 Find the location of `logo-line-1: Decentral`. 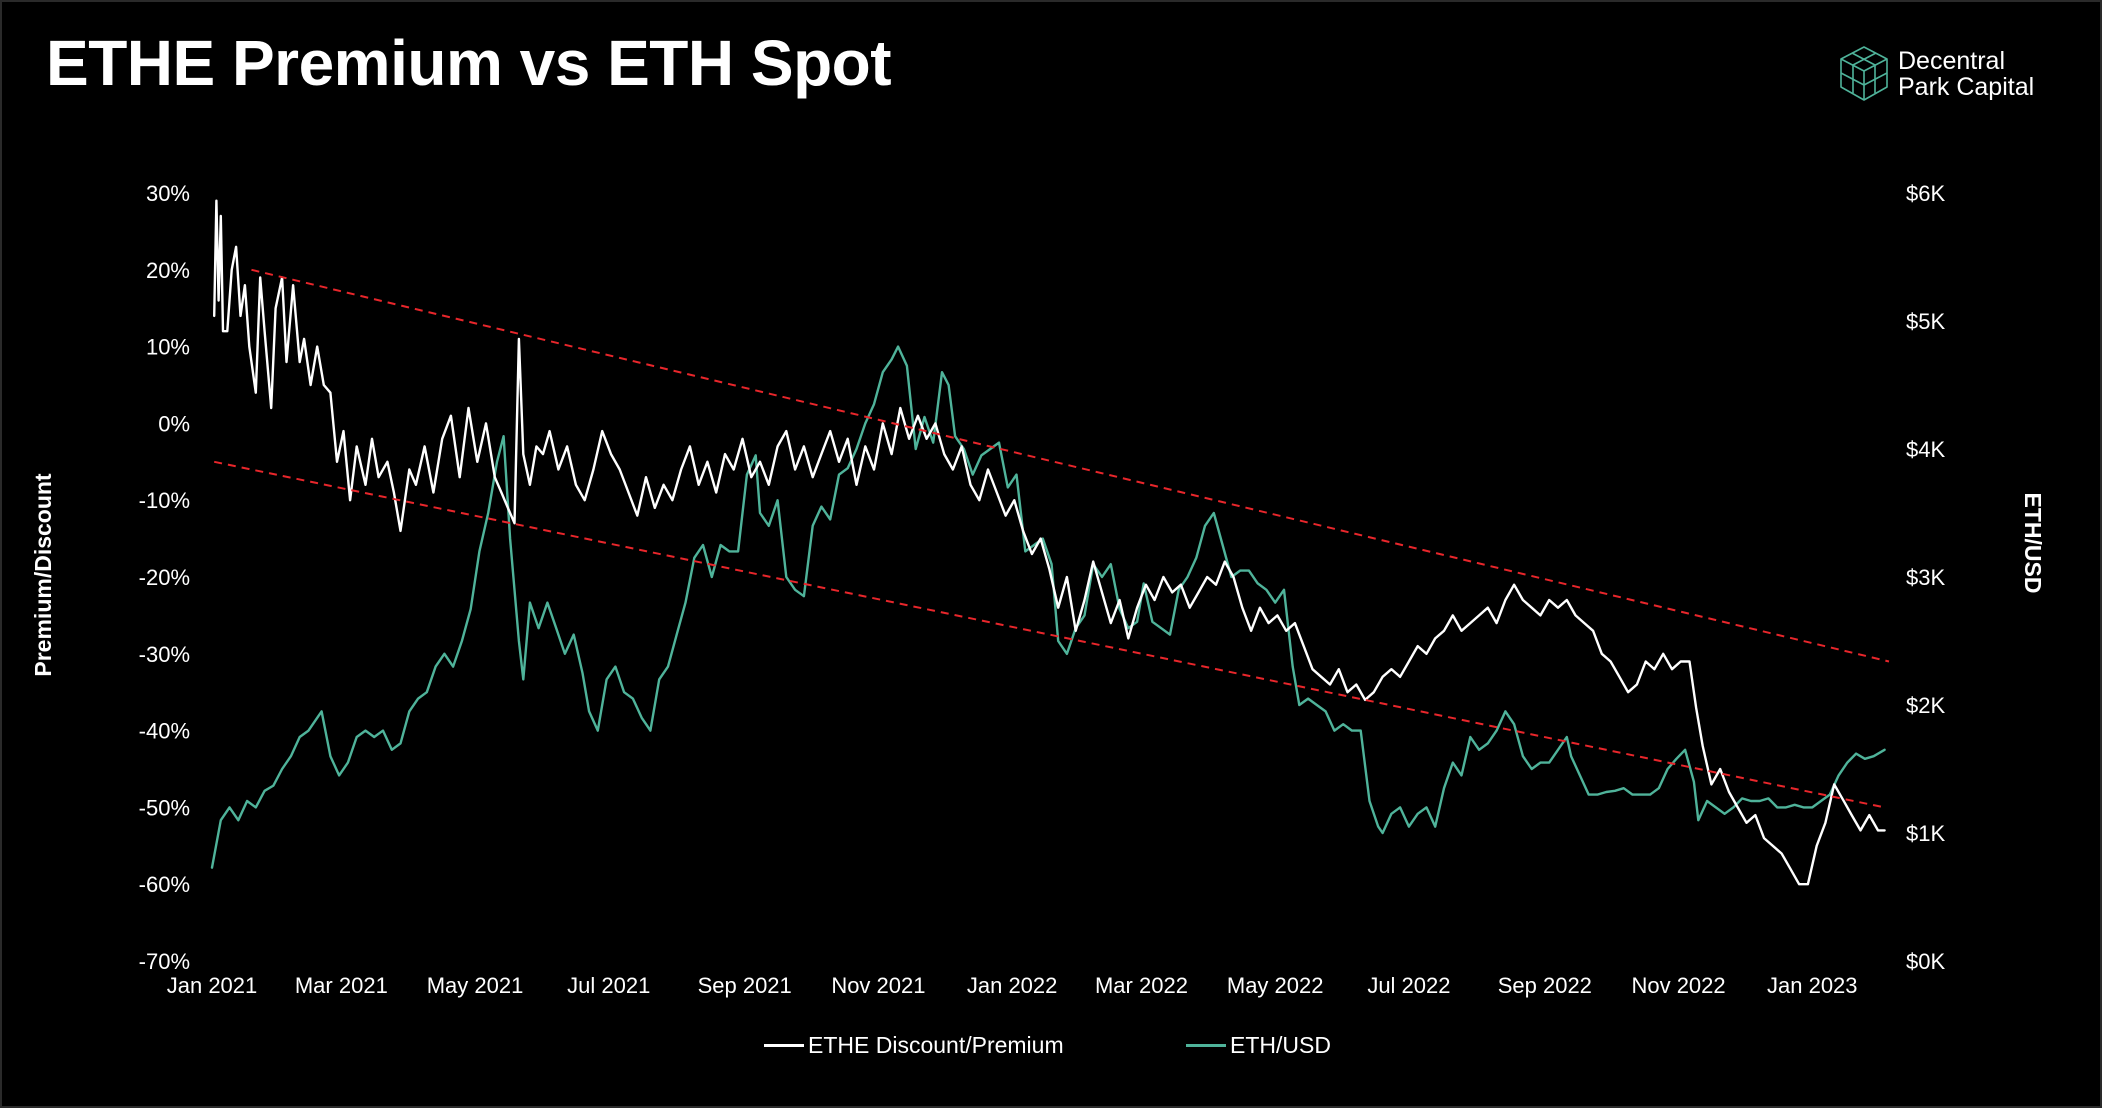

logo-line-1: Decentral is located at coordinates (1951, 61).